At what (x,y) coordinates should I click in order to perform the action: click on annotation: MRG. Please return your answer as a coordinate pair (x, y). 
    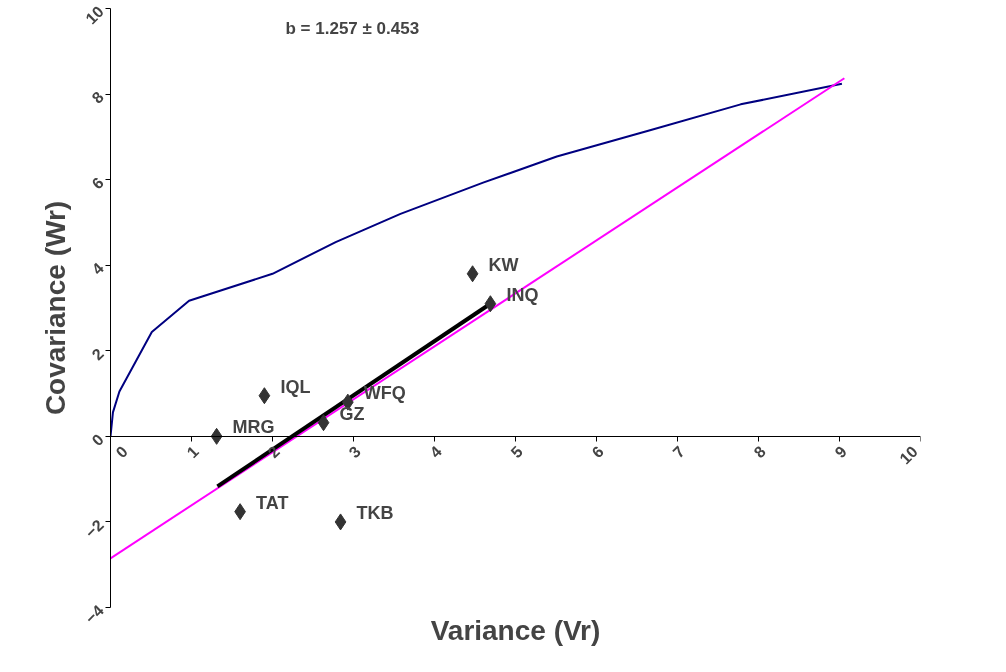
    Looking at the image, I should click on (253, 427).